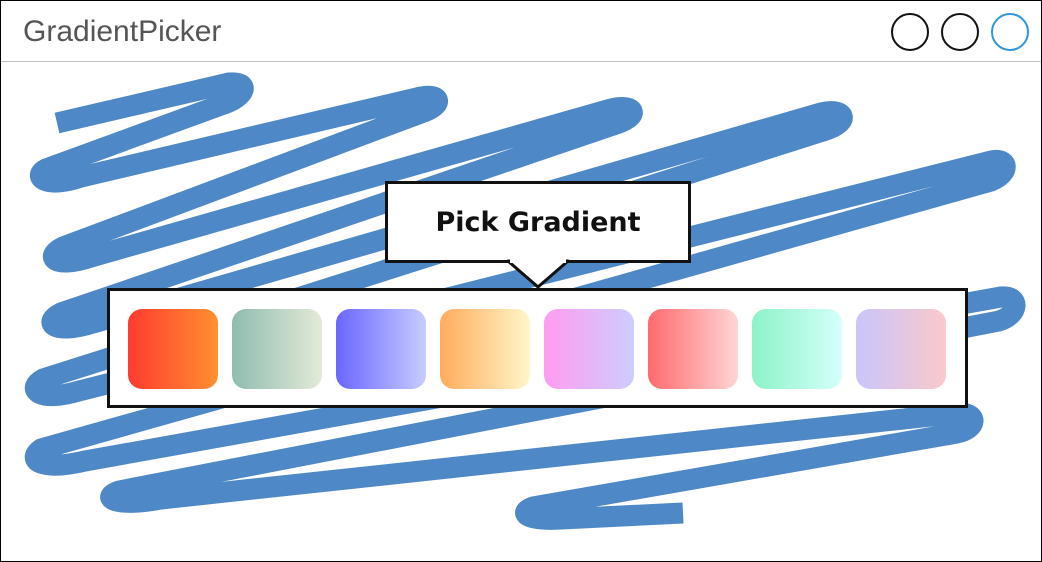 Image resolution: width=1042 pixels, height=562 pixels. What do you see at coordinates (122, 31) in the screenshot?
I see `app-title: GradientPicker` at bounding box center [122, 31].